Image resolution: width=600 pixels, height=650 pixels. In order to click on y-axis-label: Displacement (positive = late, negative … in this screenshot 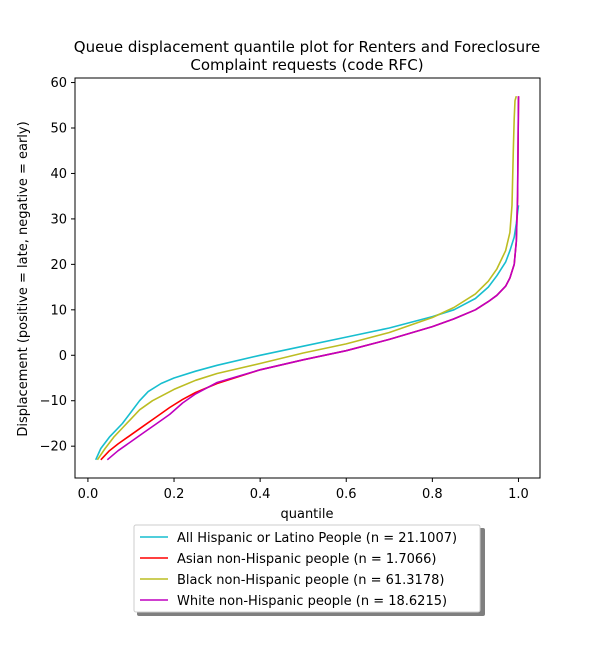, I will do `click(23, 278)`.